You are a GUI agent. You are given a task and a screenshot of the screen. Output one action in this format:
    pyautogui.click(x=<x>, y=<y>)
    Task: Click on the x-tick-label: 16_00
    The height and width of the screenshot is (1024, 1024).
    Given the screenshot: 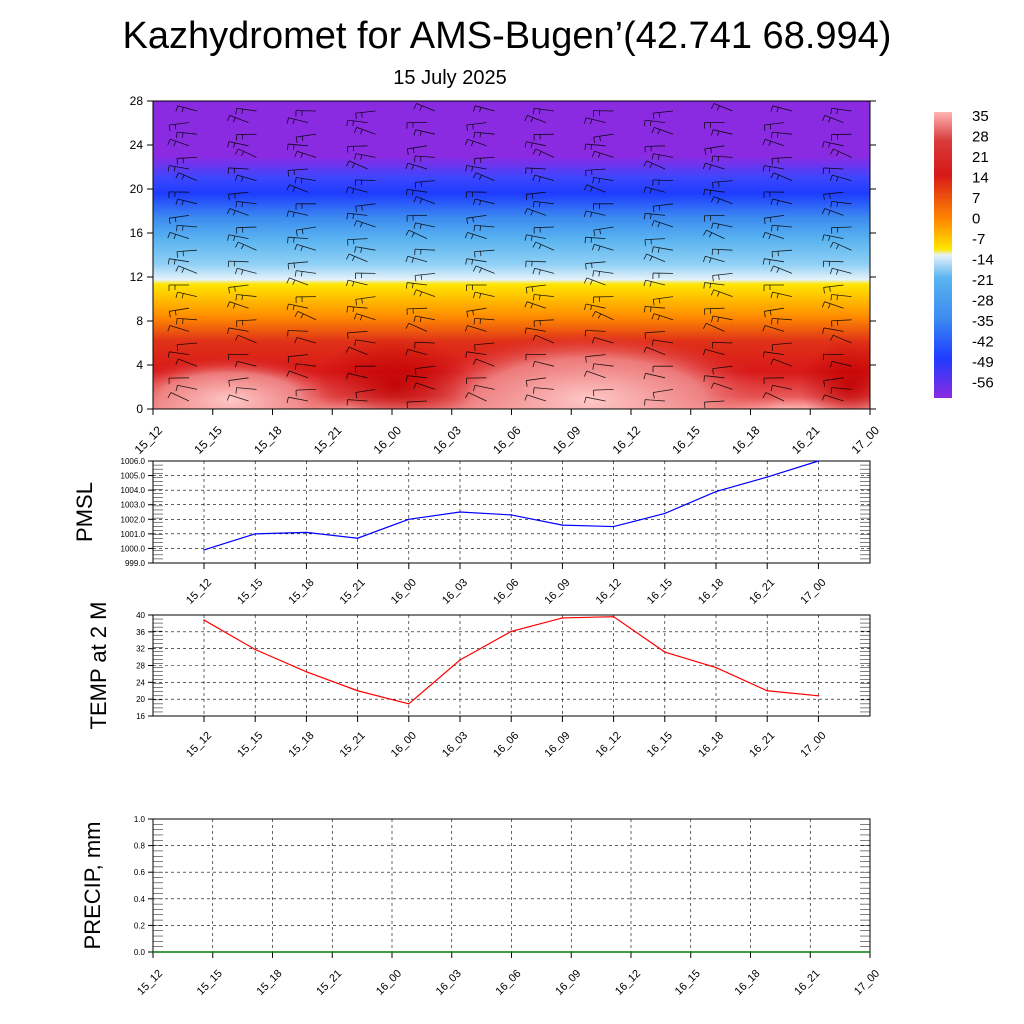 What is the action you would take?
    pyautogui.click(x=389, y=983)
    